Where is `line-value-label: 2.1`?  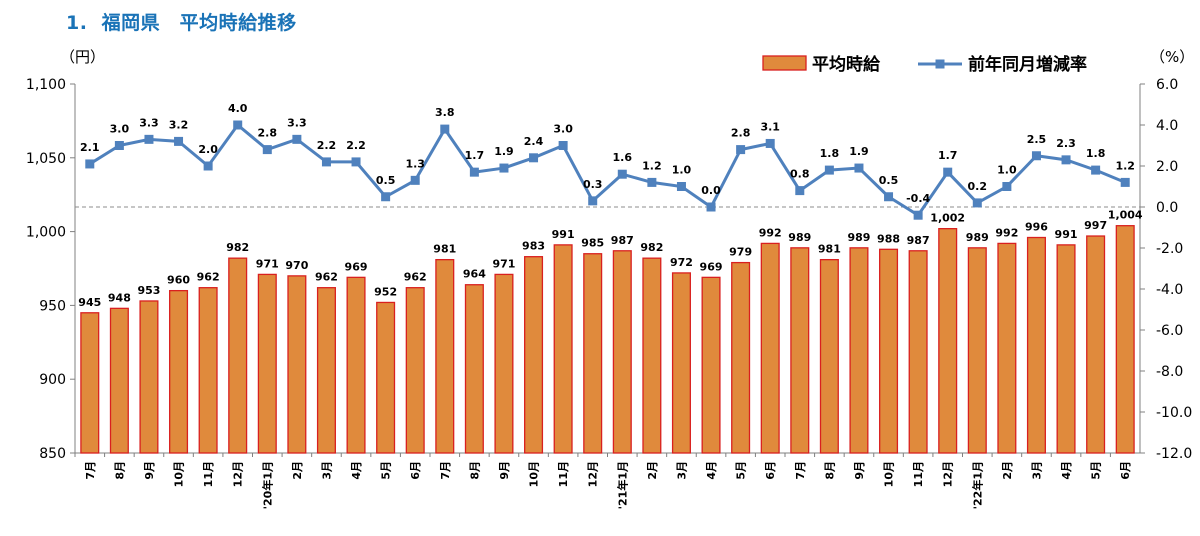 line-value-label: 2.1 is located at coordinates (90, 147).